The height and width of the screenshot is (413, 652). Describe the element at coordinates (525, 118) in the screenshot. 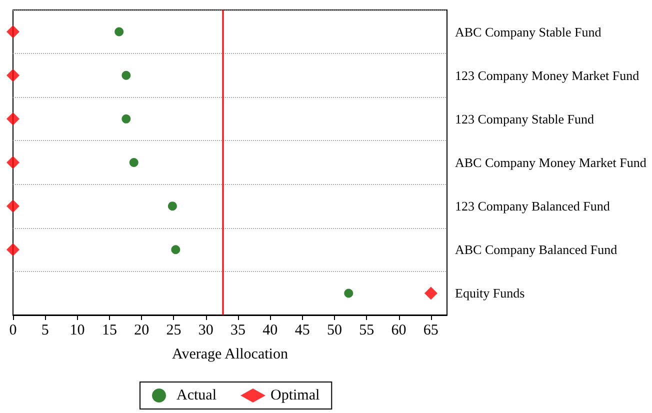

I see `y-tick-label: 123 Company Stable Fund` at that location.